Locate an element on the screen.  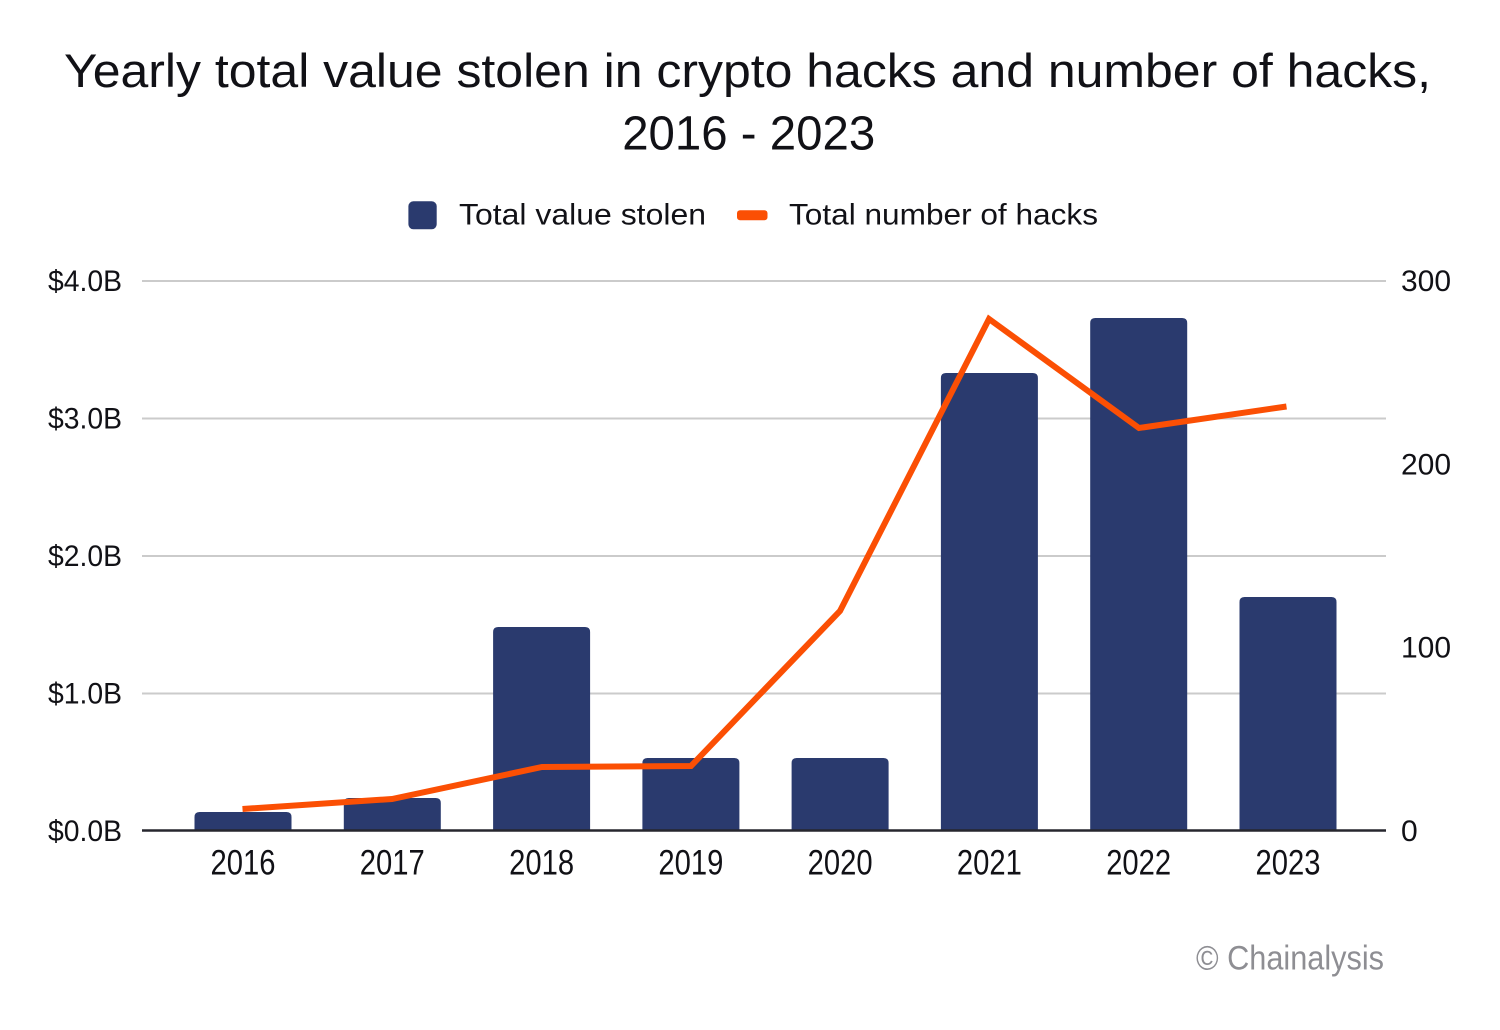
svg-text: 2022 is located at coordinates (1138, 863).